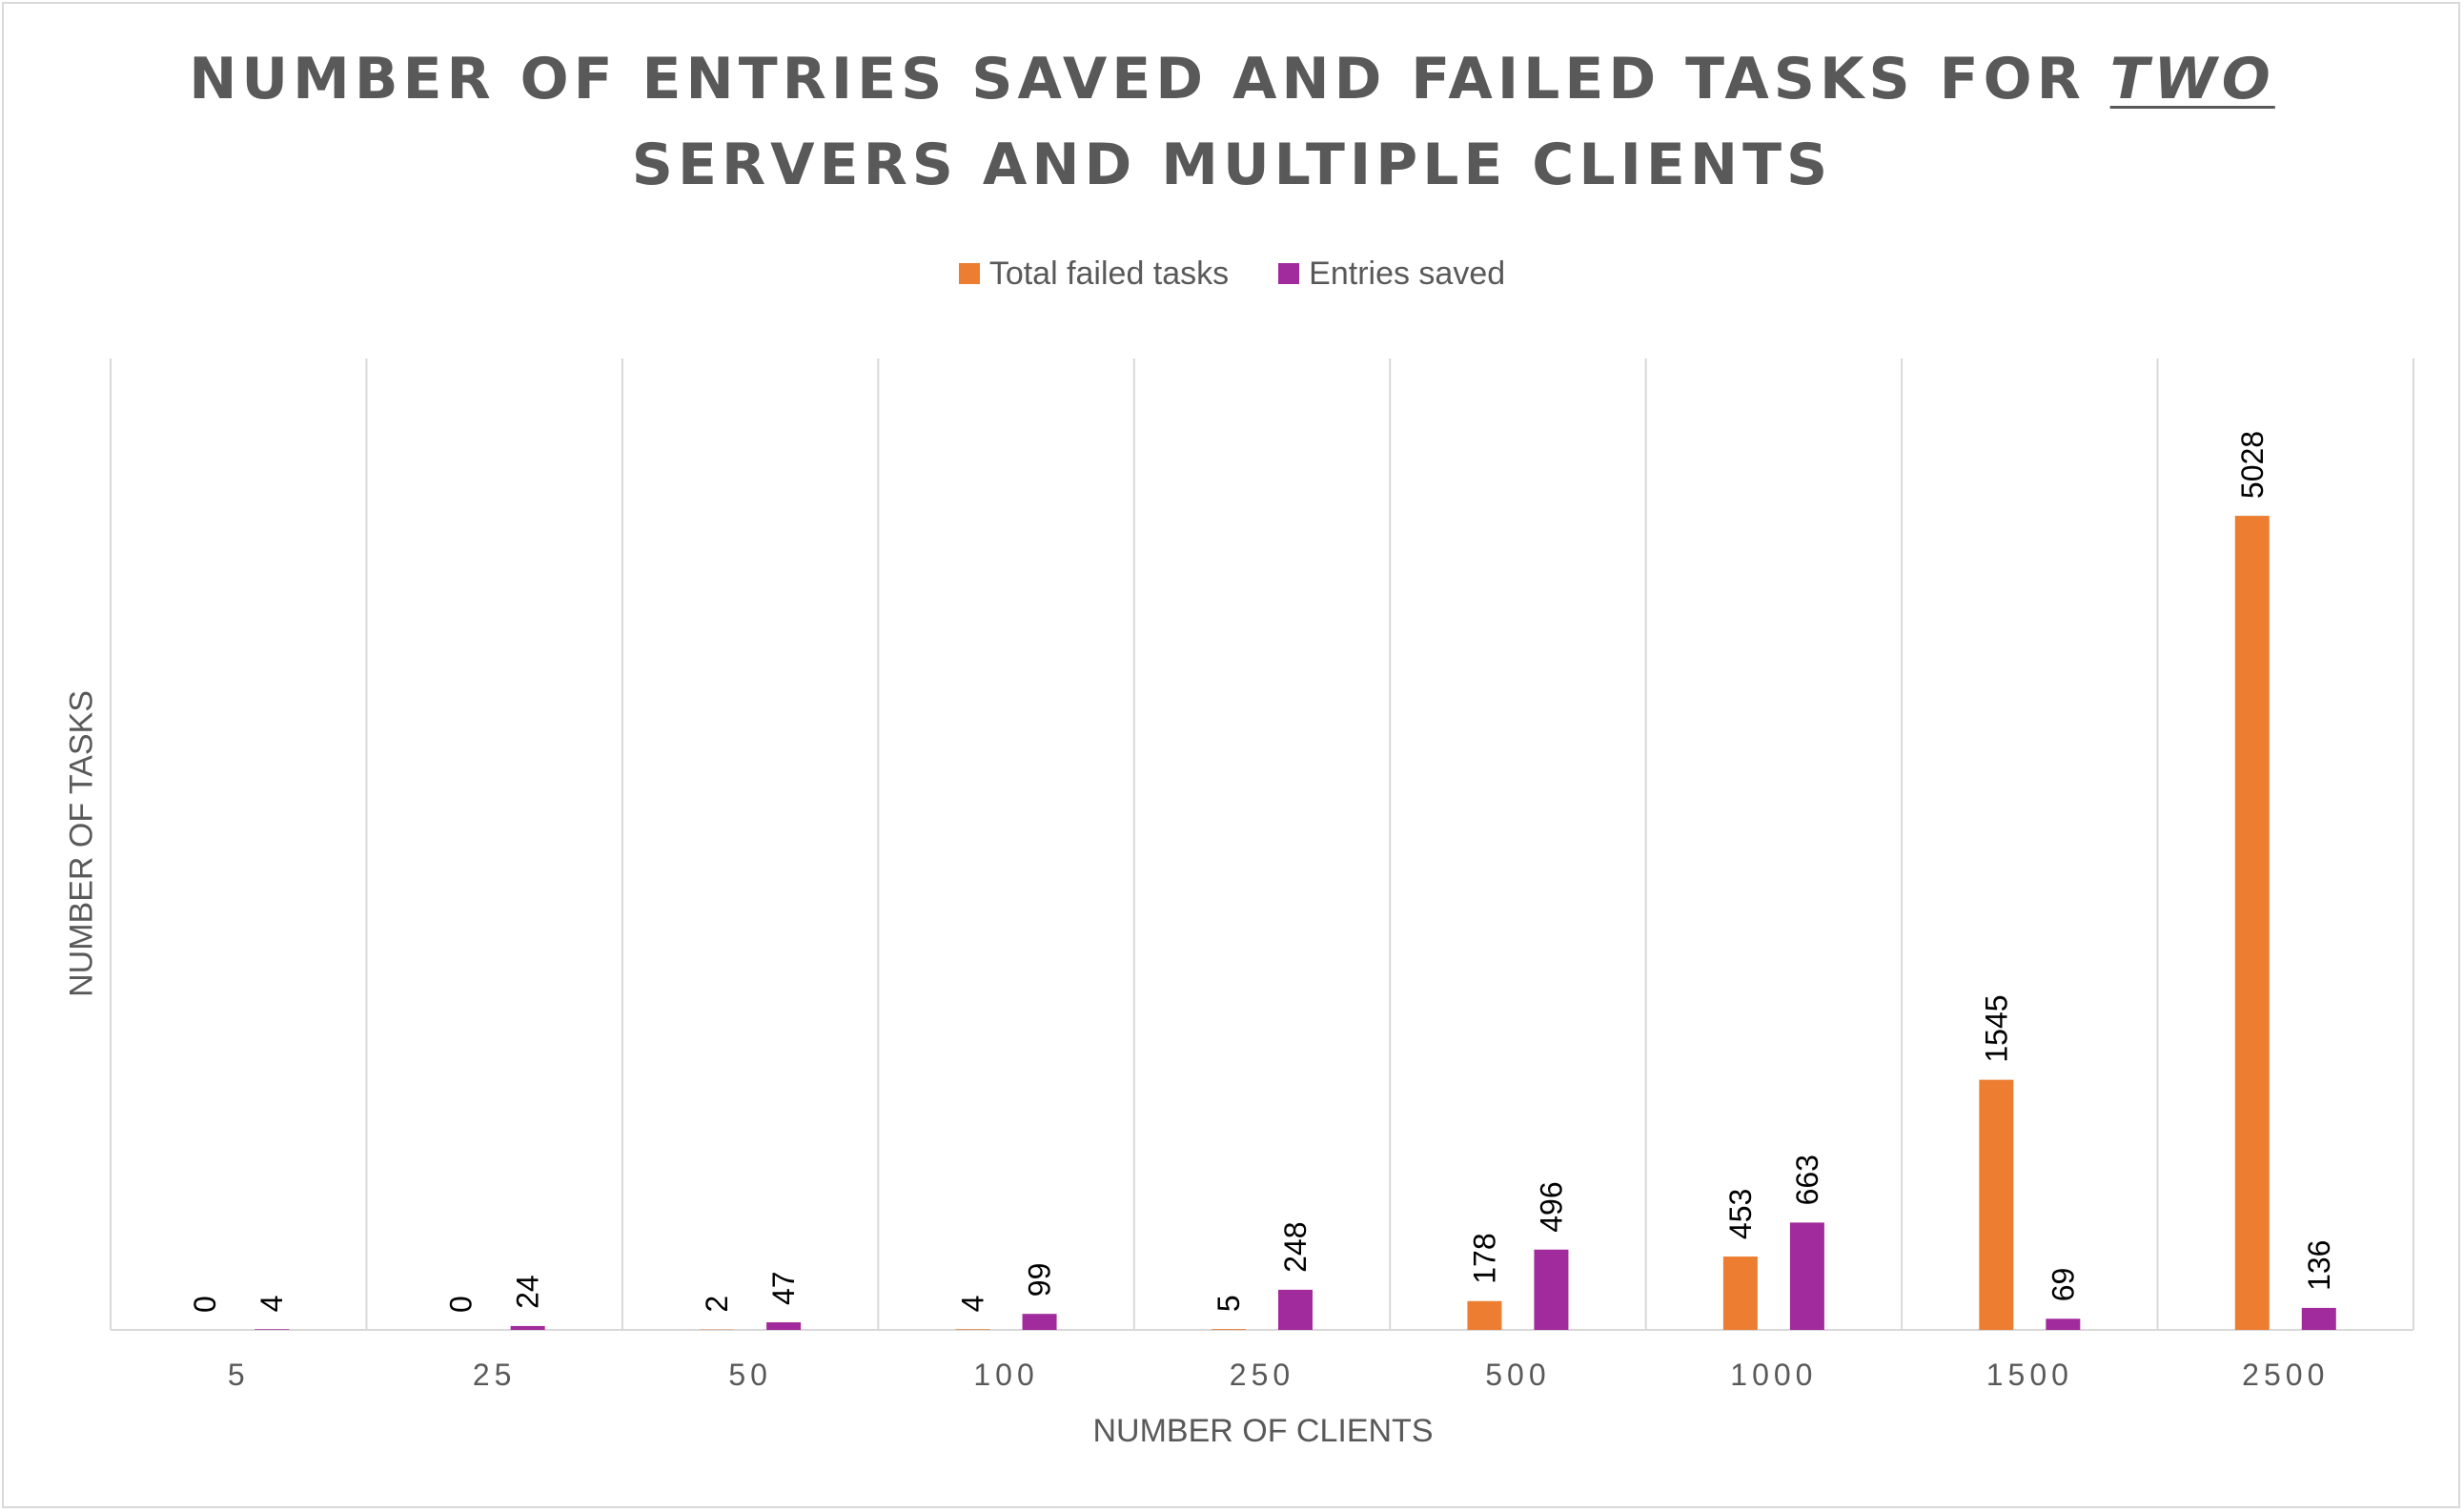 The height and width of the screenshot is (1512, 2464). I want to click on data-label-saved: 663, so click(1807, 1179).